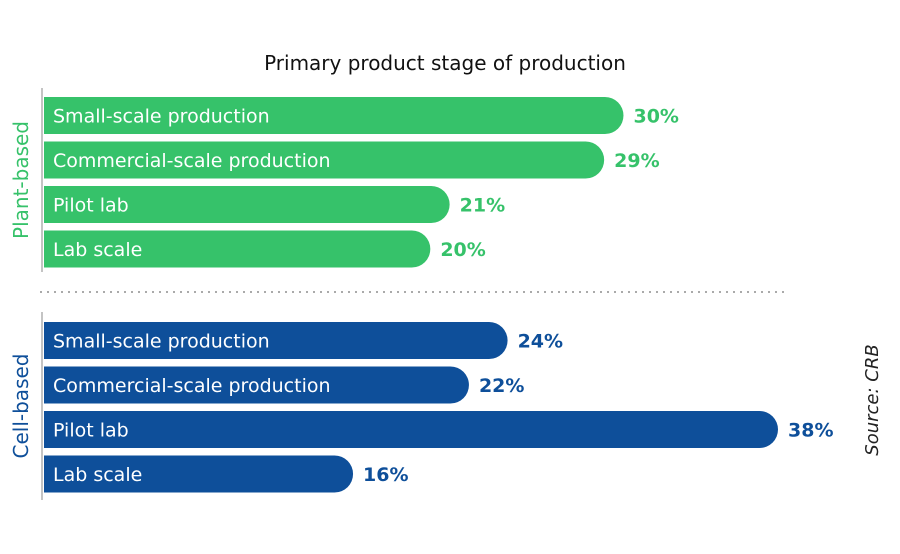 The height and width of the screenshot is (554, 900). What do you see at coordinates (161, 342) in the screenshot?
I see `cell-based-bar-label: Small-scale production` at bounding box center [161, 342].